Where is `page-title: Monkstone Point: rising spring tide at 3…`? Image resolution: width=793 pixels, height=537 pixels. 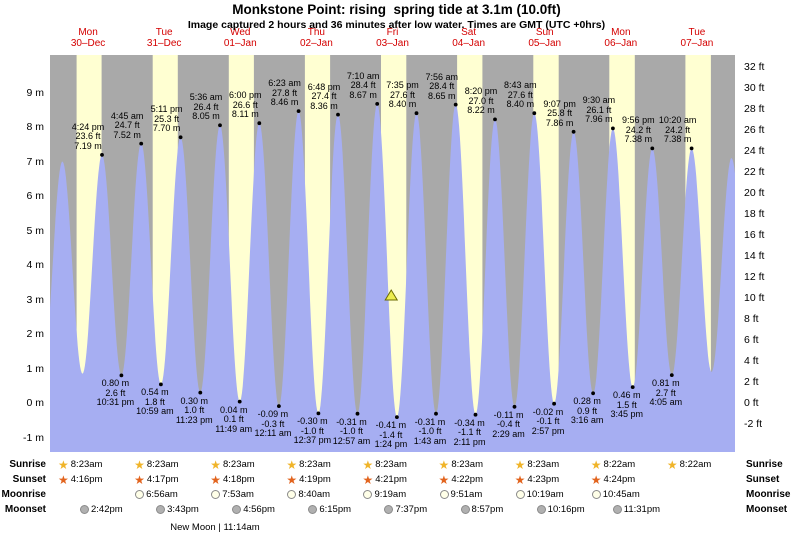 page-title: Monkstone Point: rising spring tide at 3… is located at coordinates (396, 9).